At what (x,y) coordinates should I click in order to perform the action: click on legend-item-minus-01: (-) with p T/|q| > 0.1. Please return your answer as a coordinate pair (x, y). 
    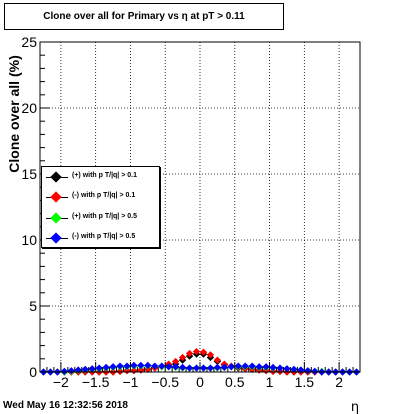
    Looking at the image, I should click on (101, 198).